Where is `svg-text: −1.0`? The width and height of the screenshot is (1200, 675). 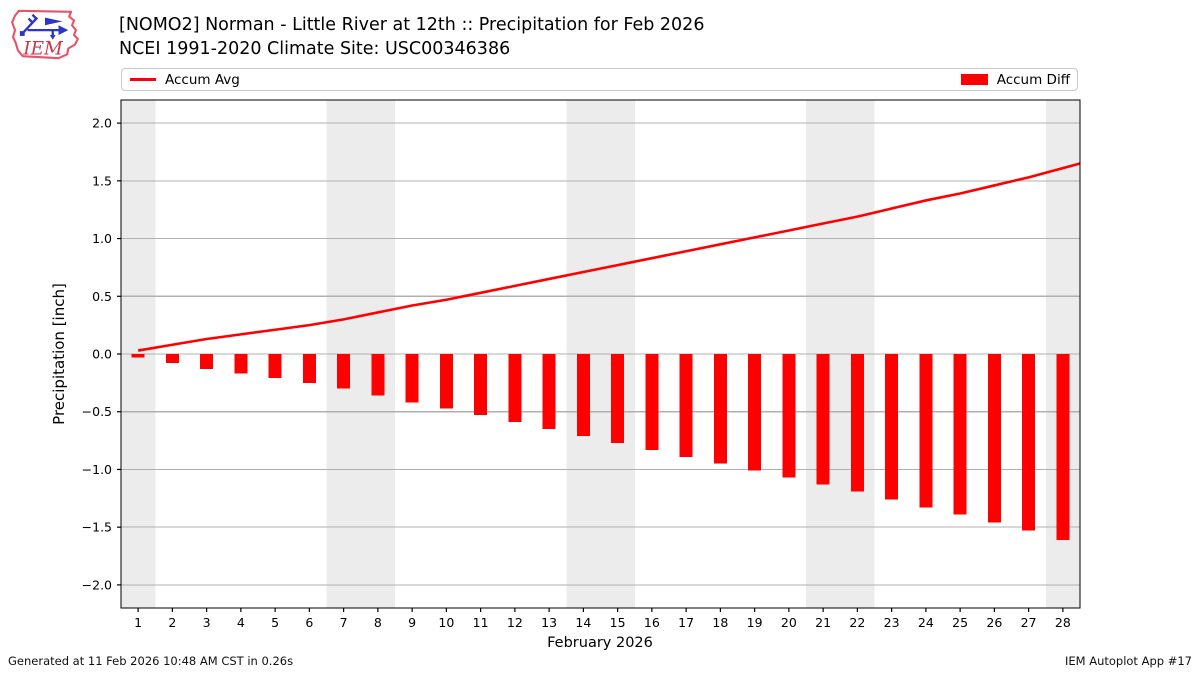 svg-text: −1.0 is located at coordinates (97, 469).